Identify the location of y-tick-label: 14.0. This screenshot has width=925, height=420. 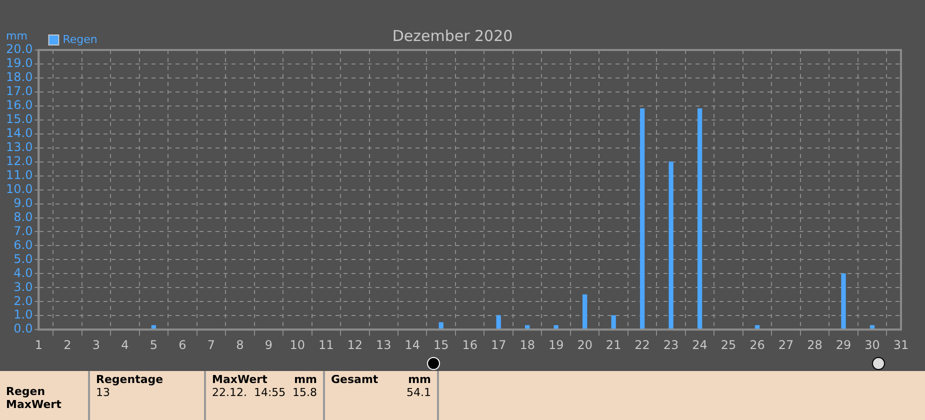
(19, 133).